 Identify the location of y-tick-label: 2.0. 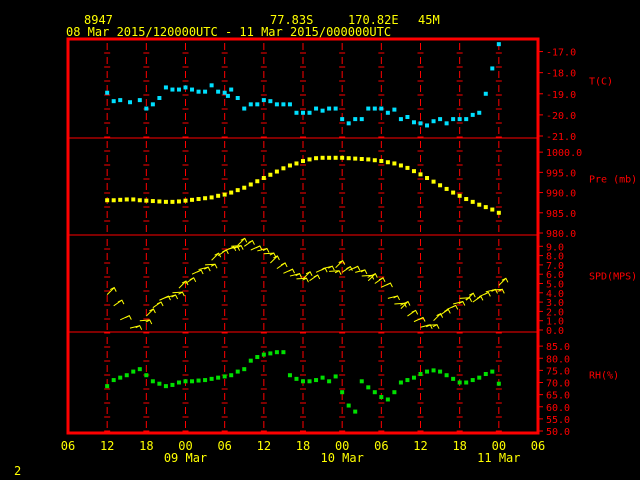
(555, 312).